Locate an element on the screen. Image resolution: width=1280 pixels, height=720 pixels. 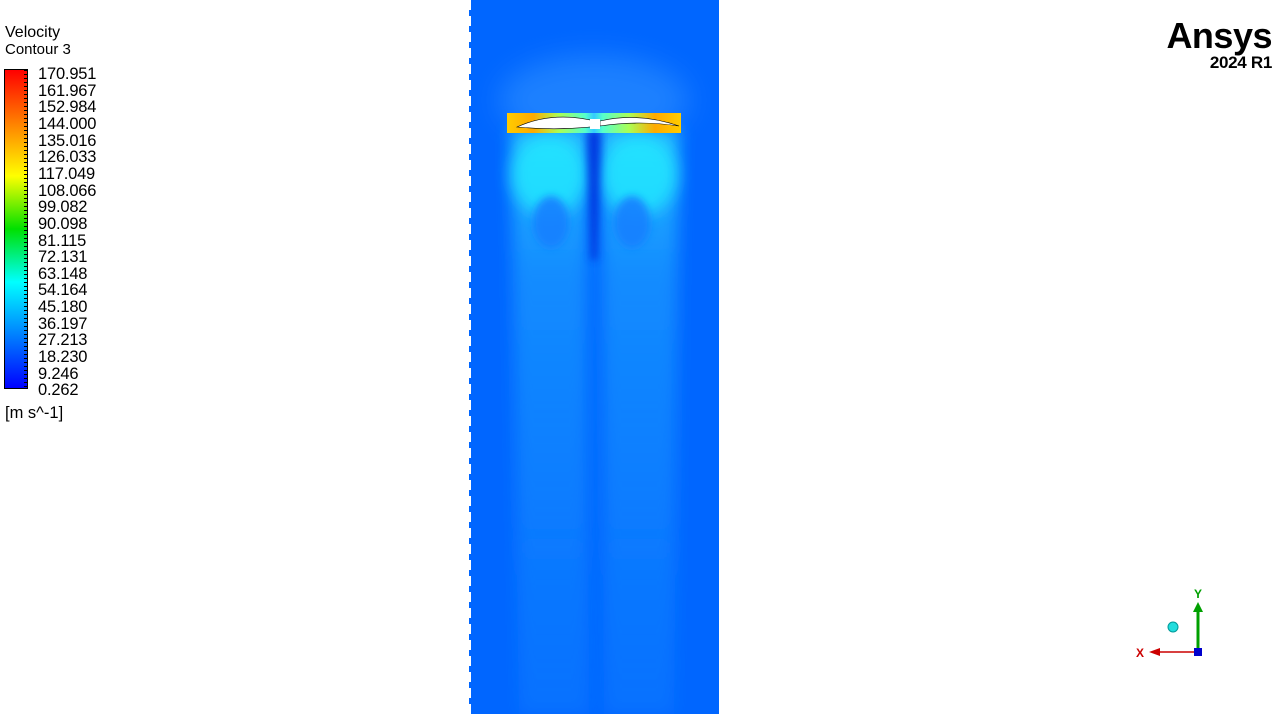
wake-jet-right is located at coordinates (640, 422).